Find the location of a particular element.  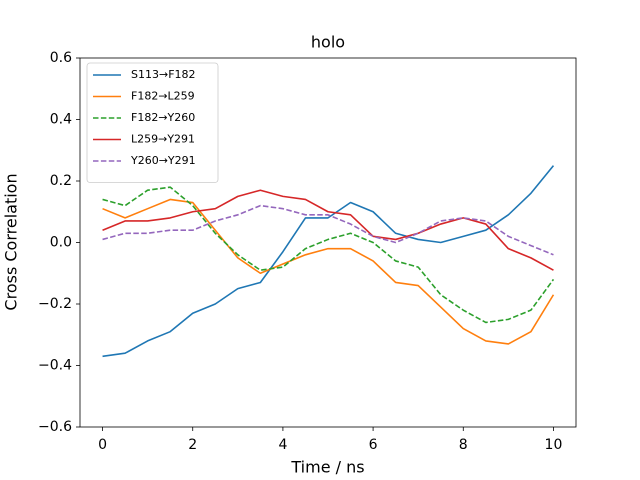

y-tick-label: 0.2 is located at coordinates (61, 181).